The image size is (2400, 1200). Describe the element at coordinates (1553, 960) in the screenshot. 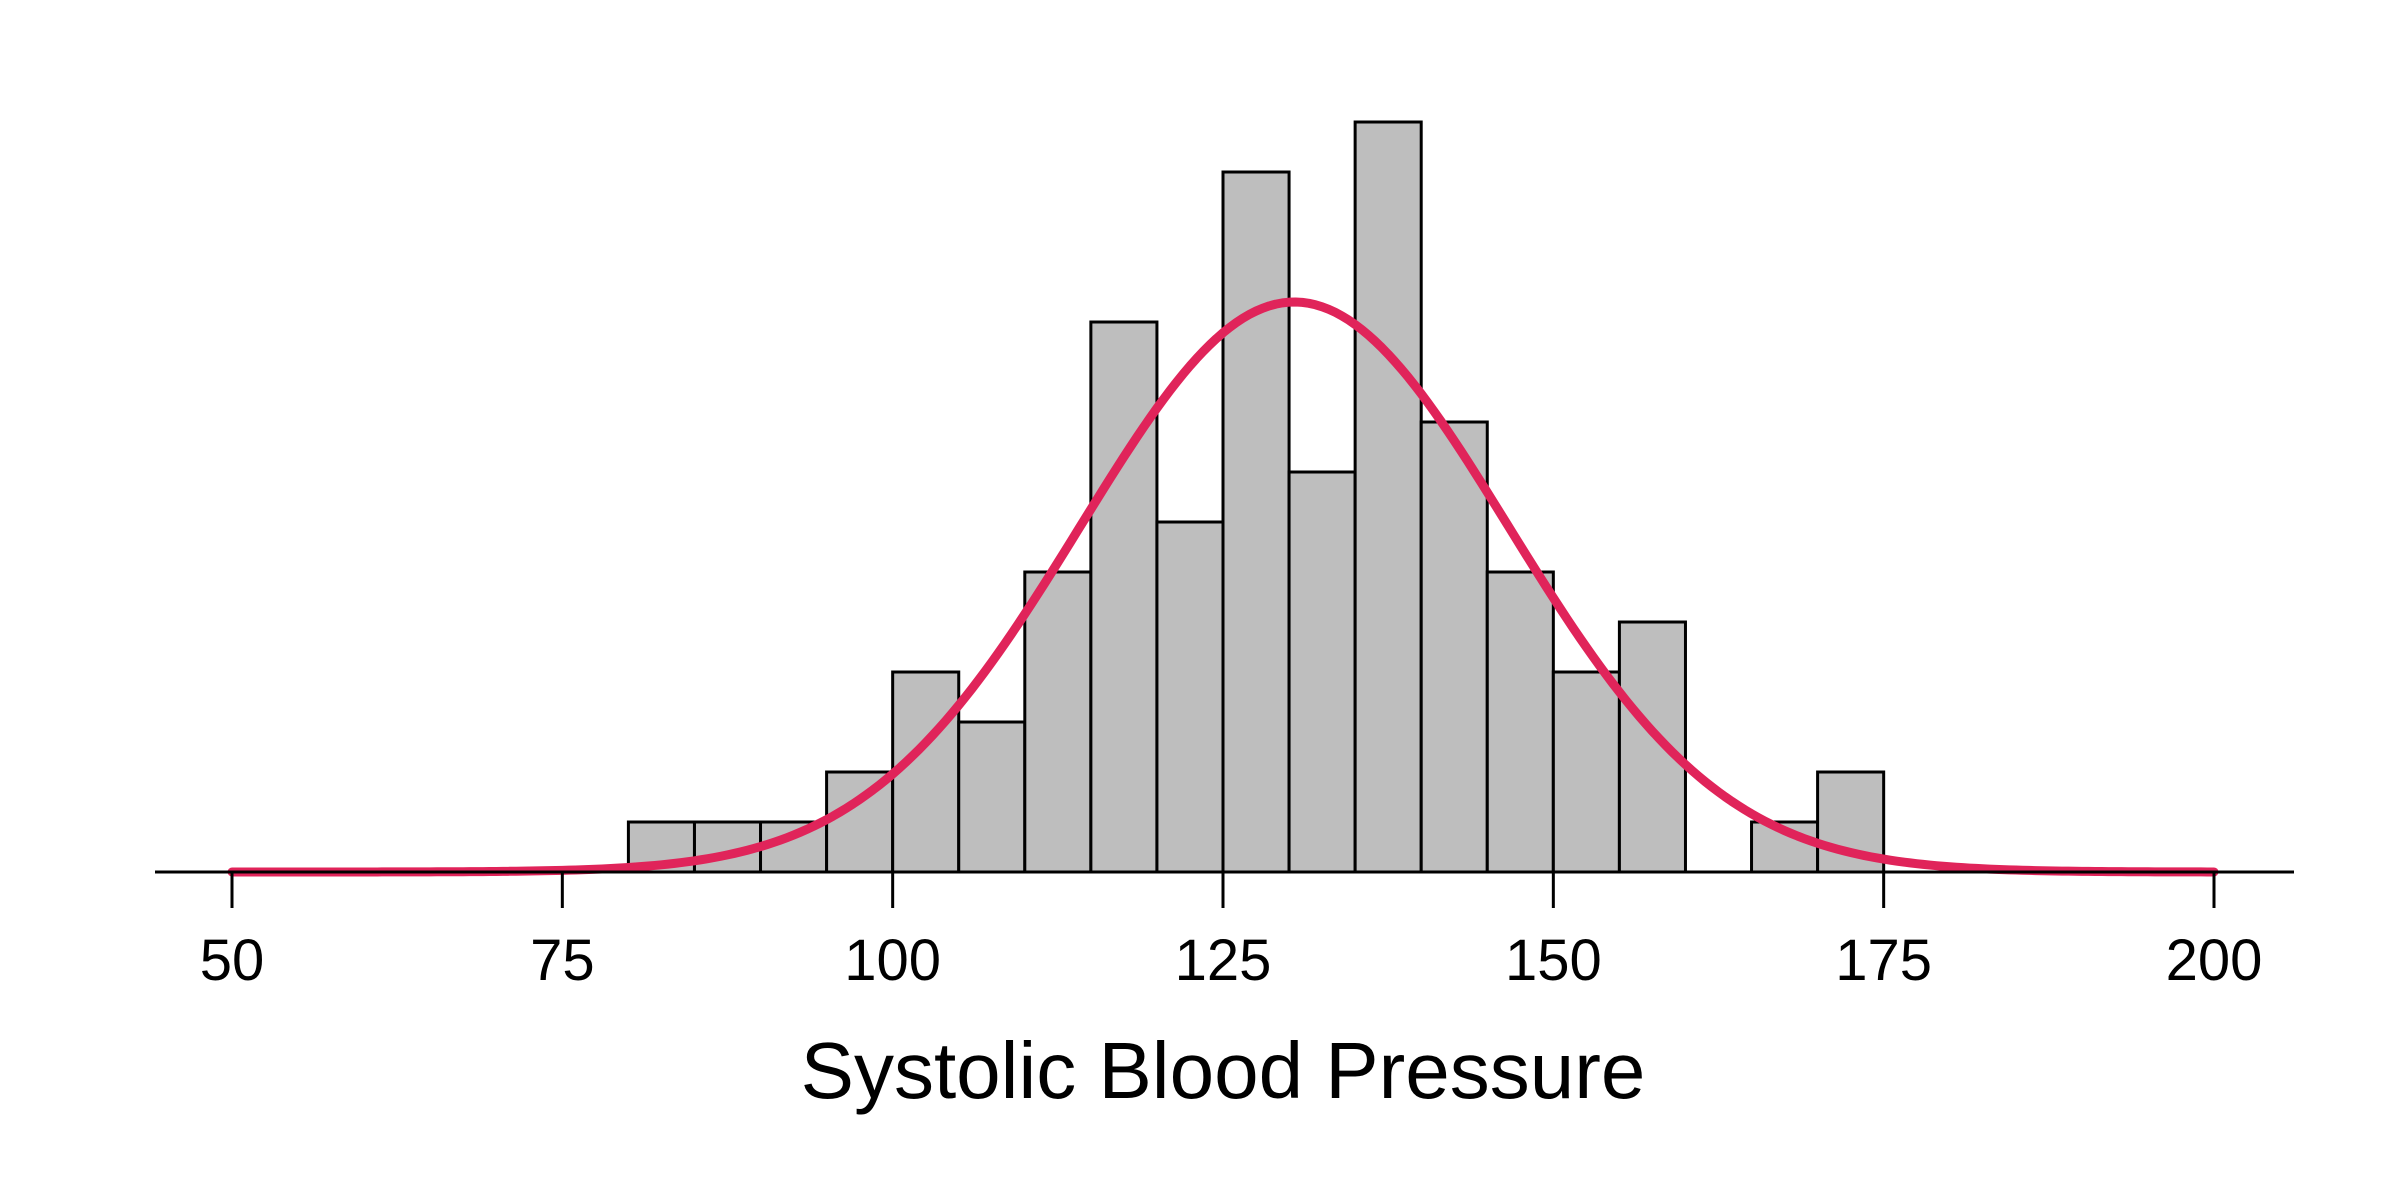

I see `x-tick-label: 150` at that location.